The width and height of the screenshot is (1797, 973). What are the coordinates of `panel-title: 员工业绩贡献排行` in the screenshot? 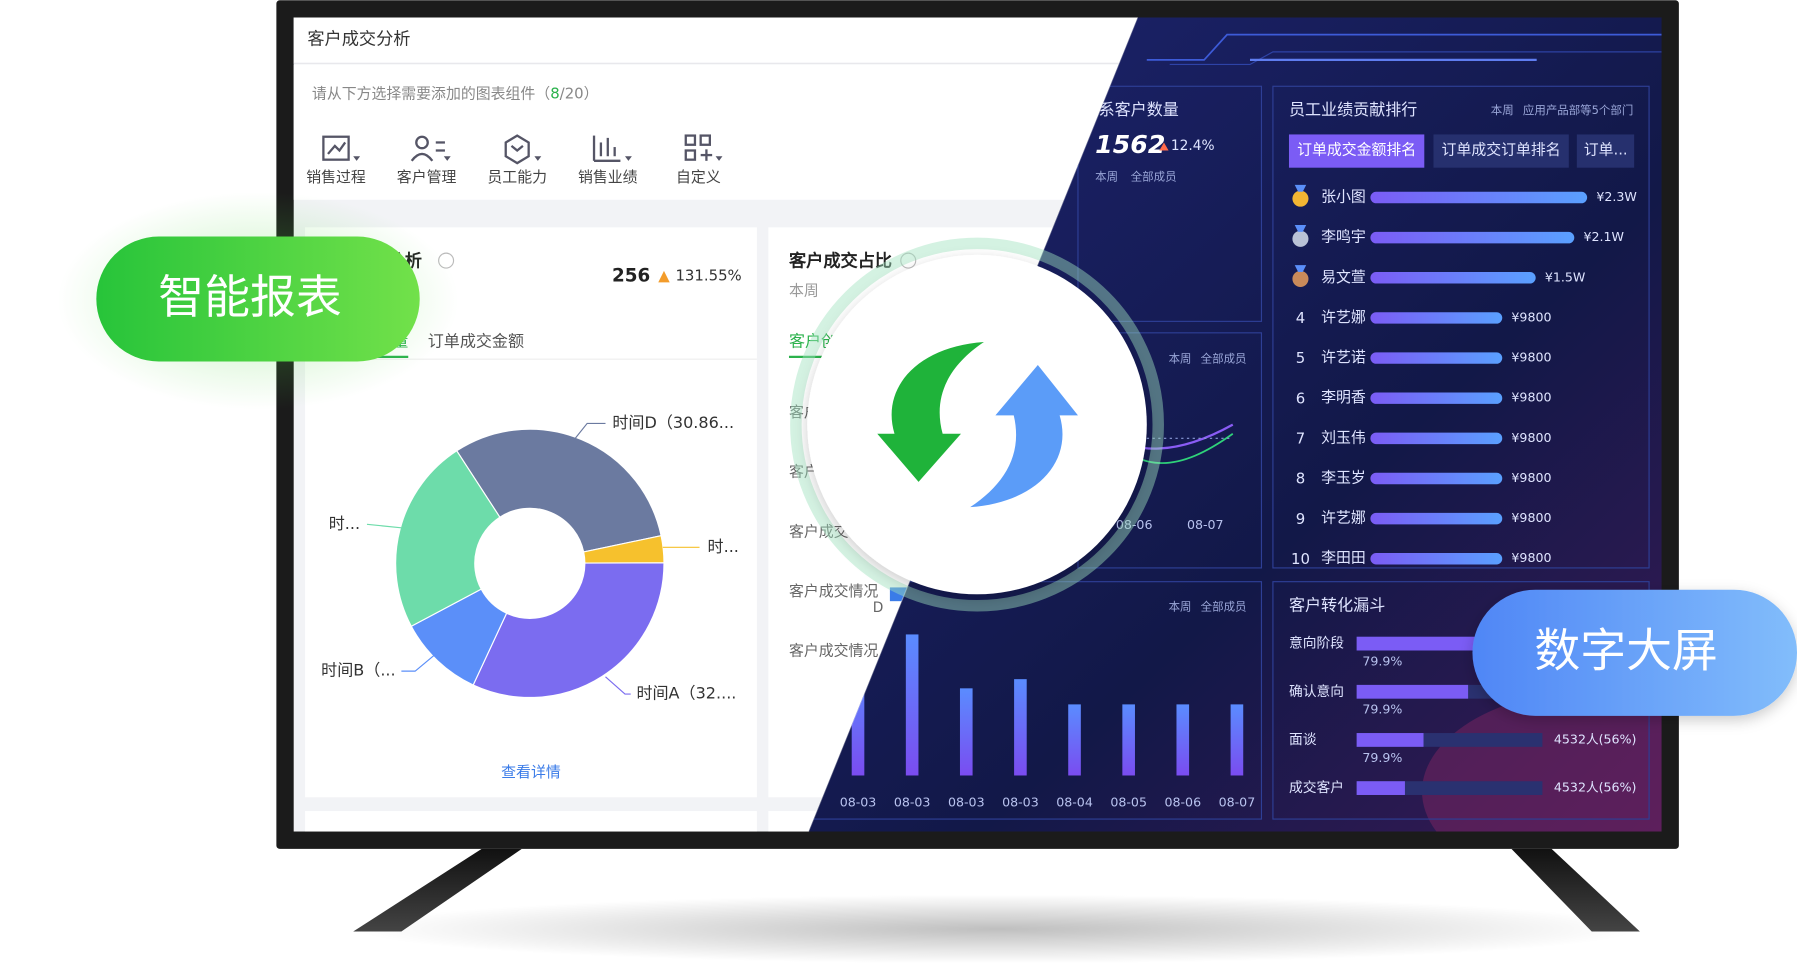 It's located at (1353, 109).